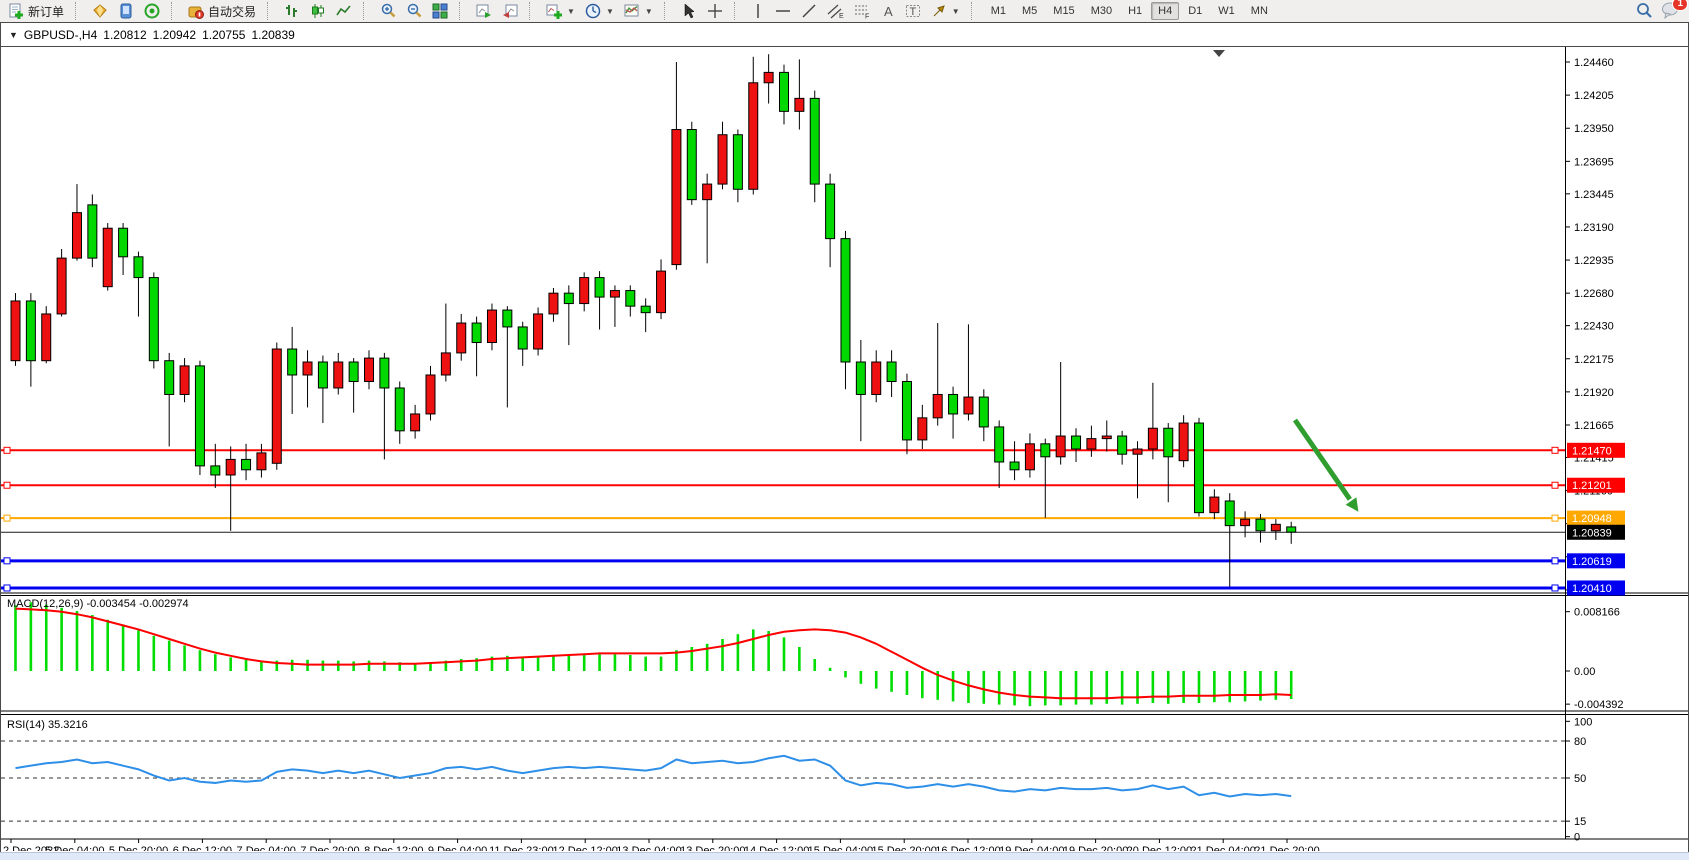  What do you see at coordinates (292, 11) in the screenshot?
I see `bar-chart-button` at bounding box center [292, 11].